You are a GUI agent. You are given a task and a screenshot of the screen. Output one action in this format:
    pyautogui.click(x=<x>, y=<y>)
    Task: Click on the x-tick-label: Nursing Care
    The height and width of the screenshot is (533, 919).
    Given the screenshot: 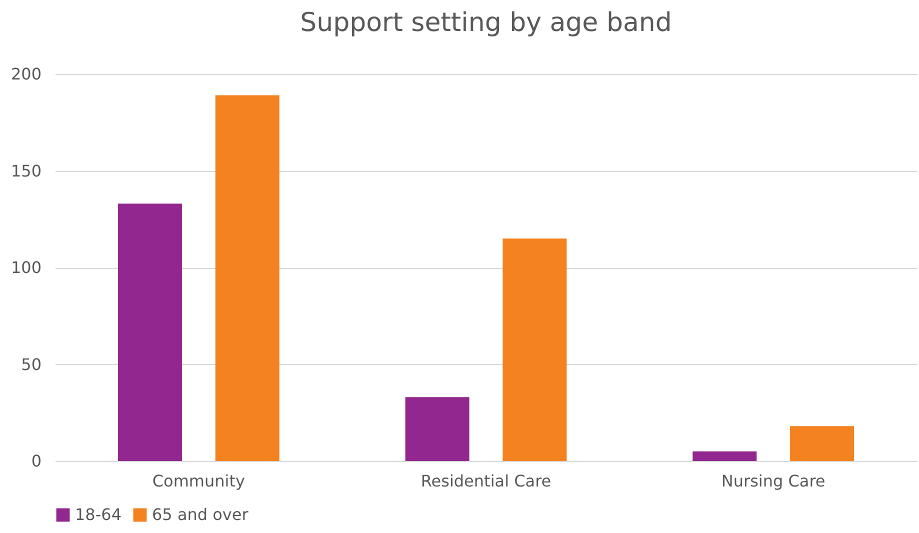 What is the action you would take?
    pyautogui.click(x=773, y=481)
    